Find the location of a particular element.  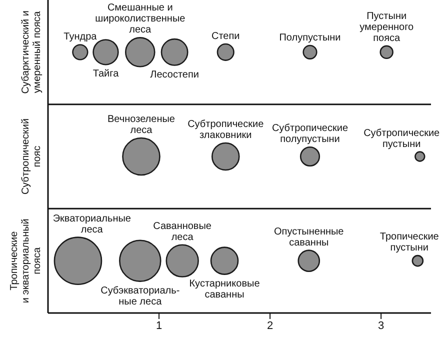

annotation: Субтропические злаковники is located at coordinates (226, 130).